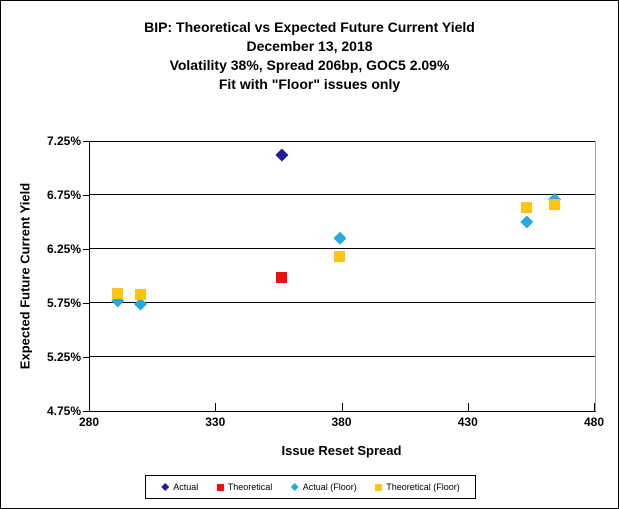 The image size is (619, 509). What do you see at coordinates (250, 487) in the screenshot?
I see `legend-label-theoretical: Theoretical` at bounding box center [250, 487].